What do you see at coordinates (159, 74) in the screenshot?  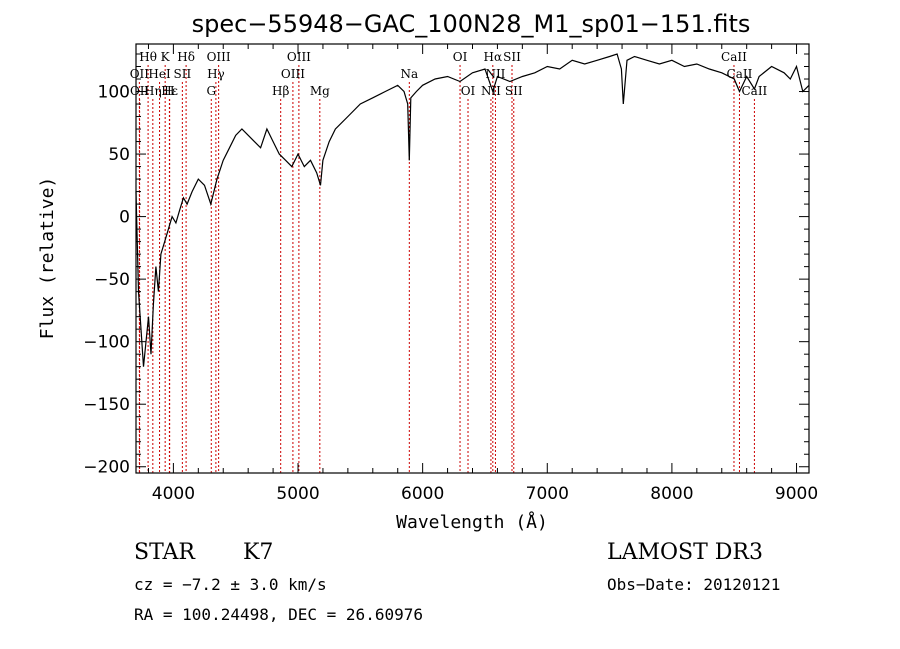 I see `line-label: HeI` at bounding box center [159, 74].